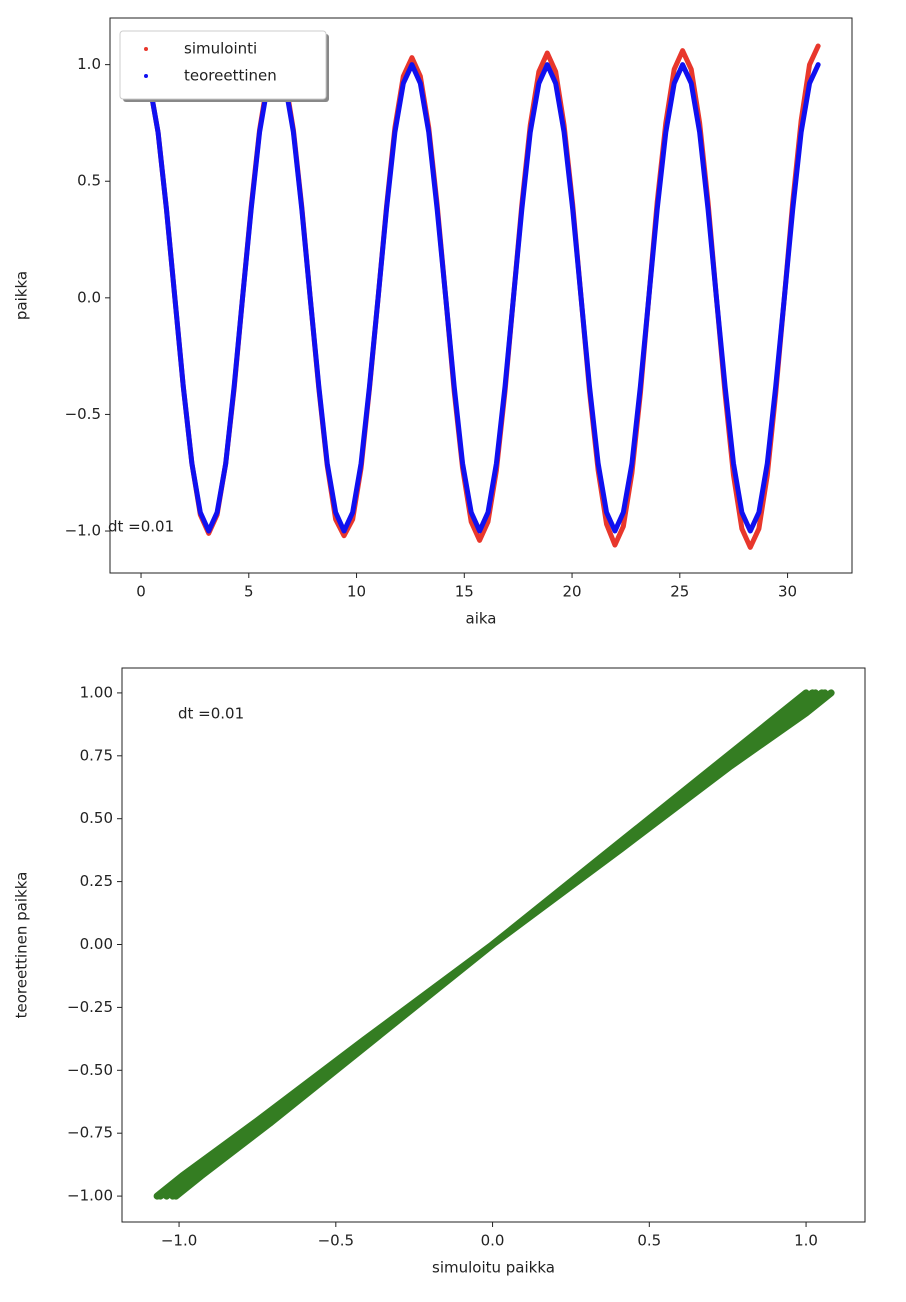  I want to click on x-tick-label: 10, so click(356, 592).